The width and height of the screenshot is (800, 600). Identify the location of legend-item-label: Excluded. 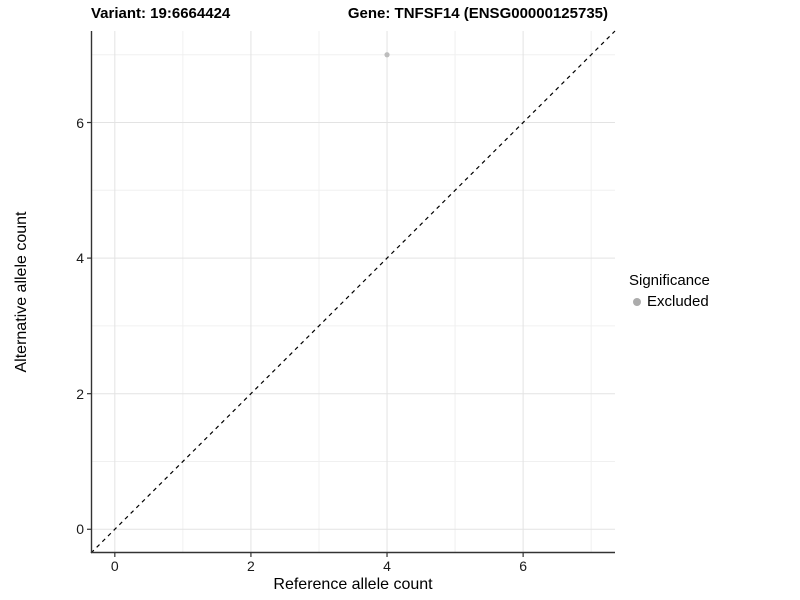
(678, 301).